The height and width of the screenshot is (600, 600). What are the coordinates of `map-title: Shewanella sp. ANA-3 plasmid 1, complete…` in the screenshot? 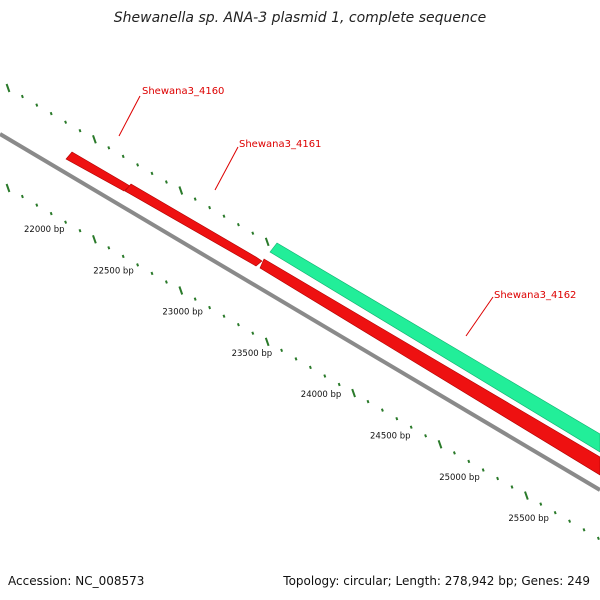 It's located at (300, 18).